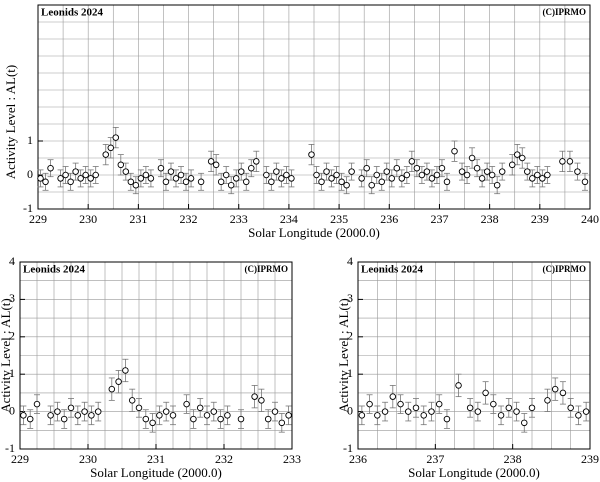 The height and width of the screenshot is (482, 600). What do you see at coordinates (12, 373) in the screenshot?
I see `y-tick-label: 1` at bounding box center [12, 373].